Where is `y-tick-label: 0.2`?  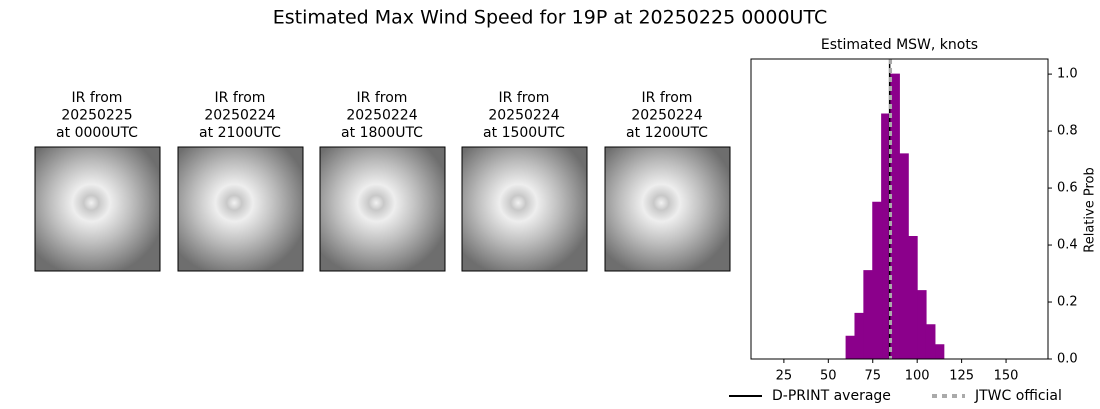 y-tick-label: 0.2 is located at coordinates (1067, 302).